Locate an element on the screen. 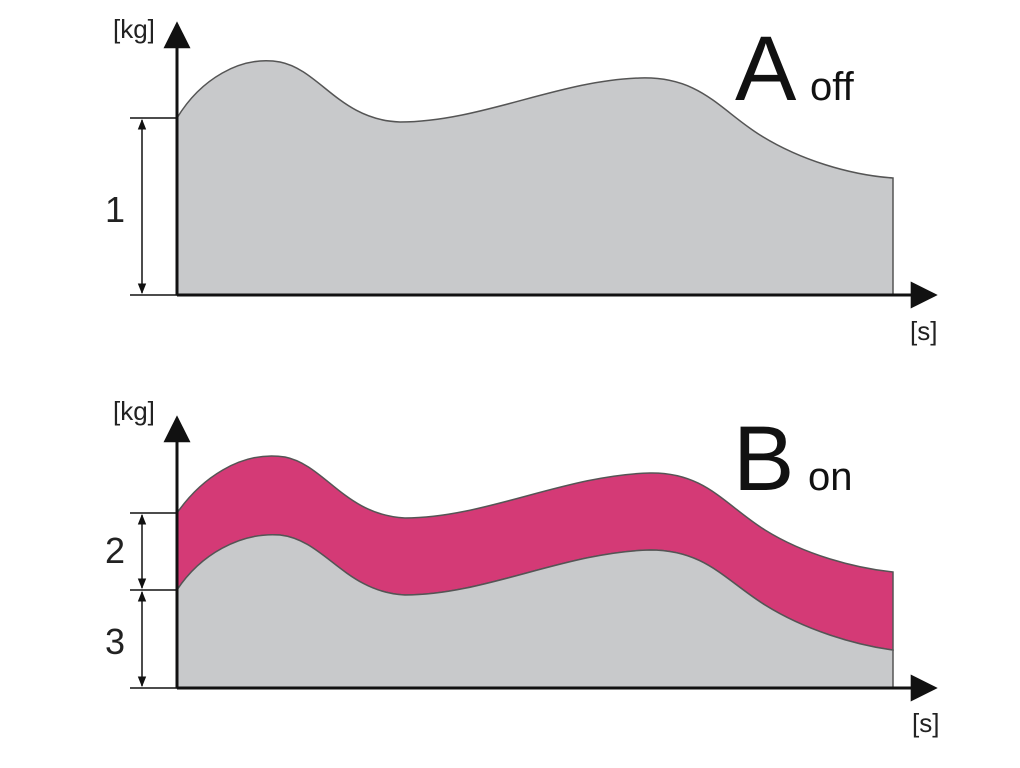  dimension-label: 2 is located at coordinates (115, 550).